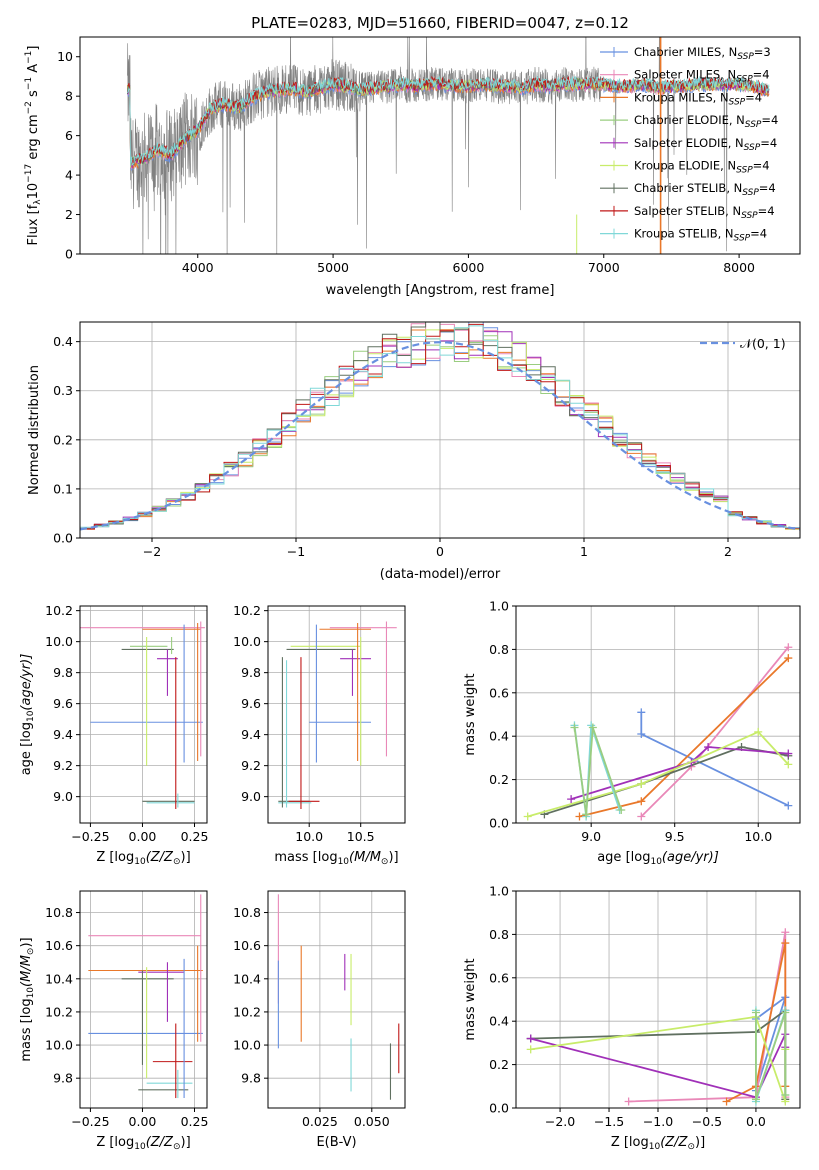  I want to click on x-tick-label: 4000, so click(198, 267).